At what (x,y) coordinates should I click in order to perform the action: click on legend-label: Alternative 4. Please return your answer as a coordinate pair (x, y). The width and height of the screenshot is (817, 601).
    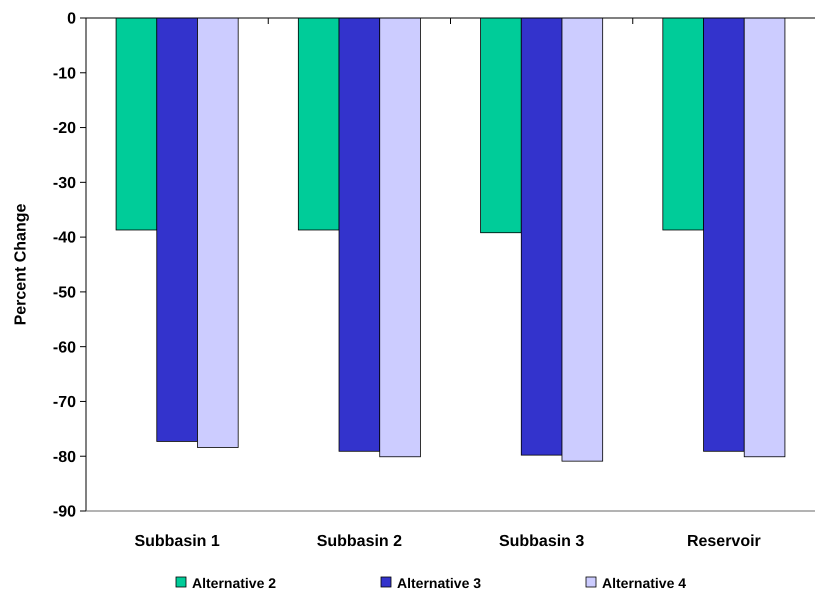
    Looking at the image, I should click on (644, 582).